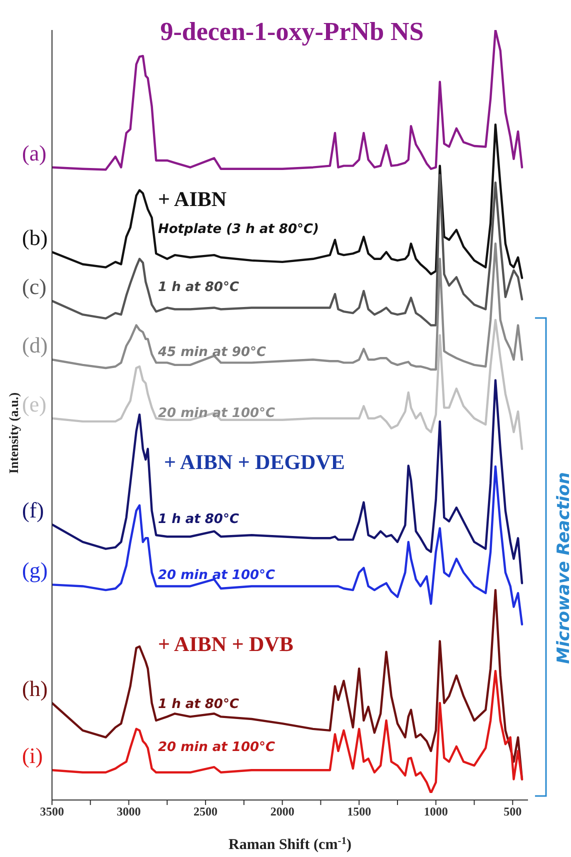 The image size is (571, 857). Describe the element at coordinates (290, 844) in the screenshot. I see `x-axis-title: Raman Shift (cm$^{-1}$)` at that location.